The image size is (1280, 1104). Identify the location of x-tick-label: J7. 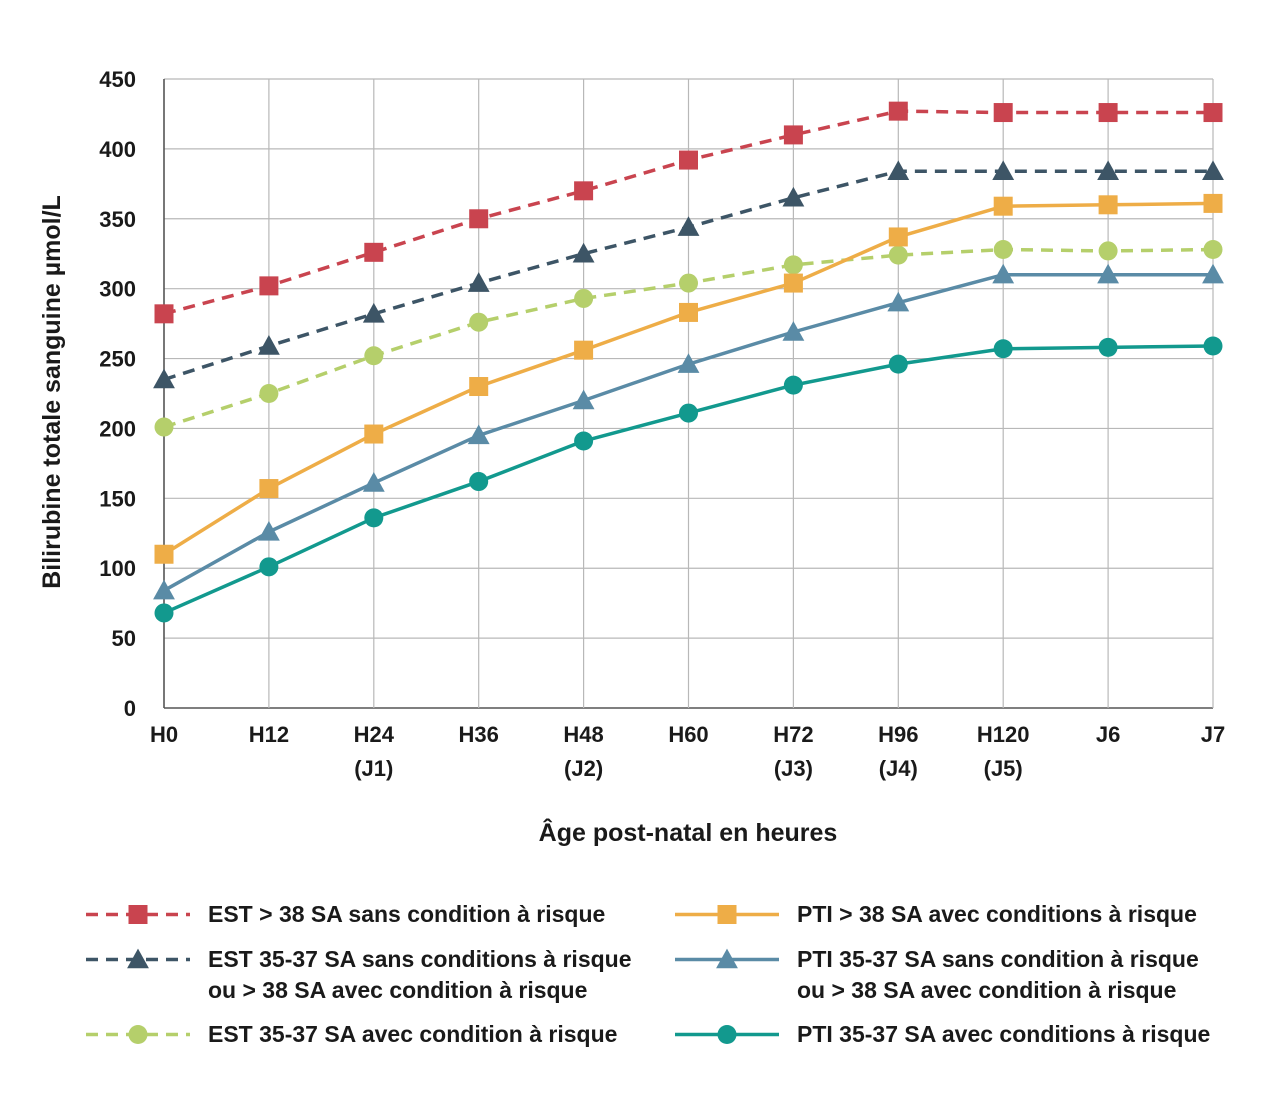
(1213, 734).